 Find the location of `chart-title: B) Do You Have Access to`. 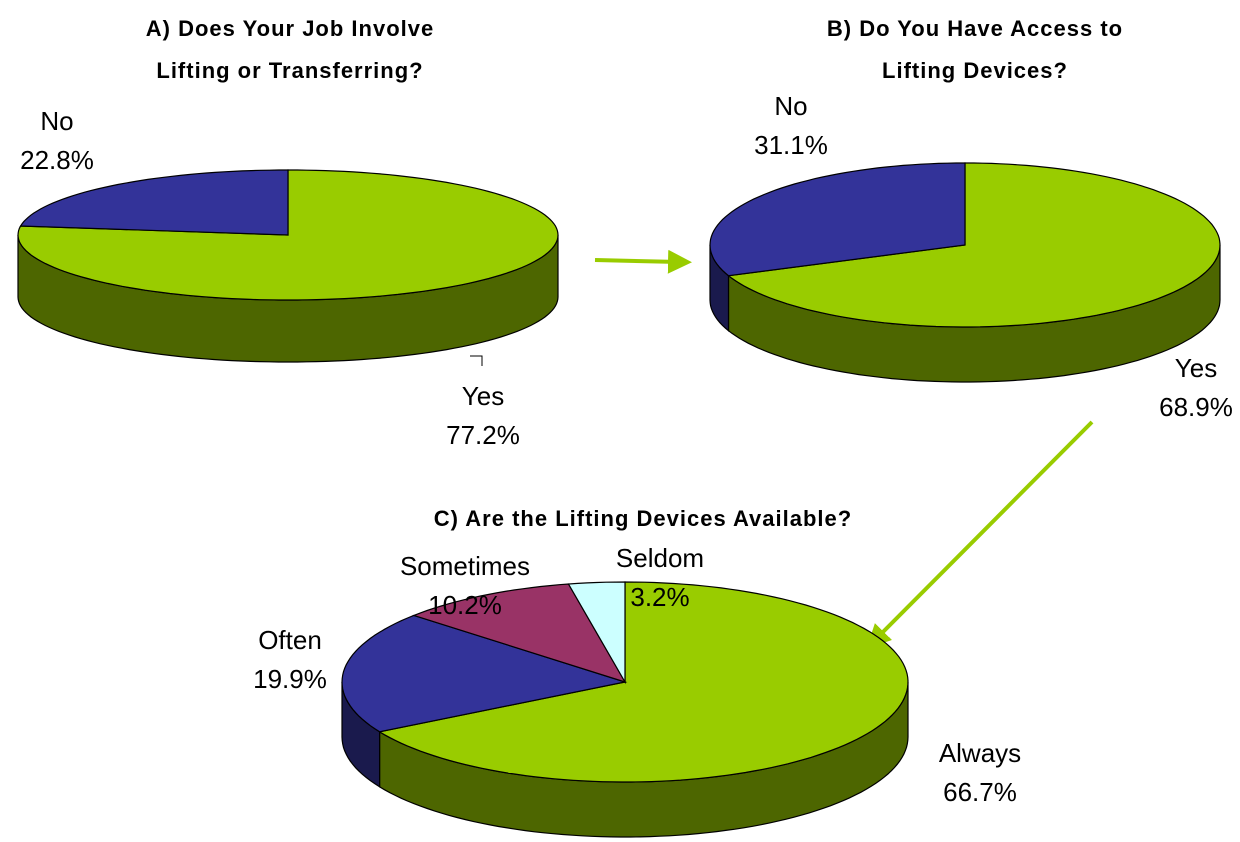

chart-title: B) Do You Have Access to is located at coordinates (975, 28).